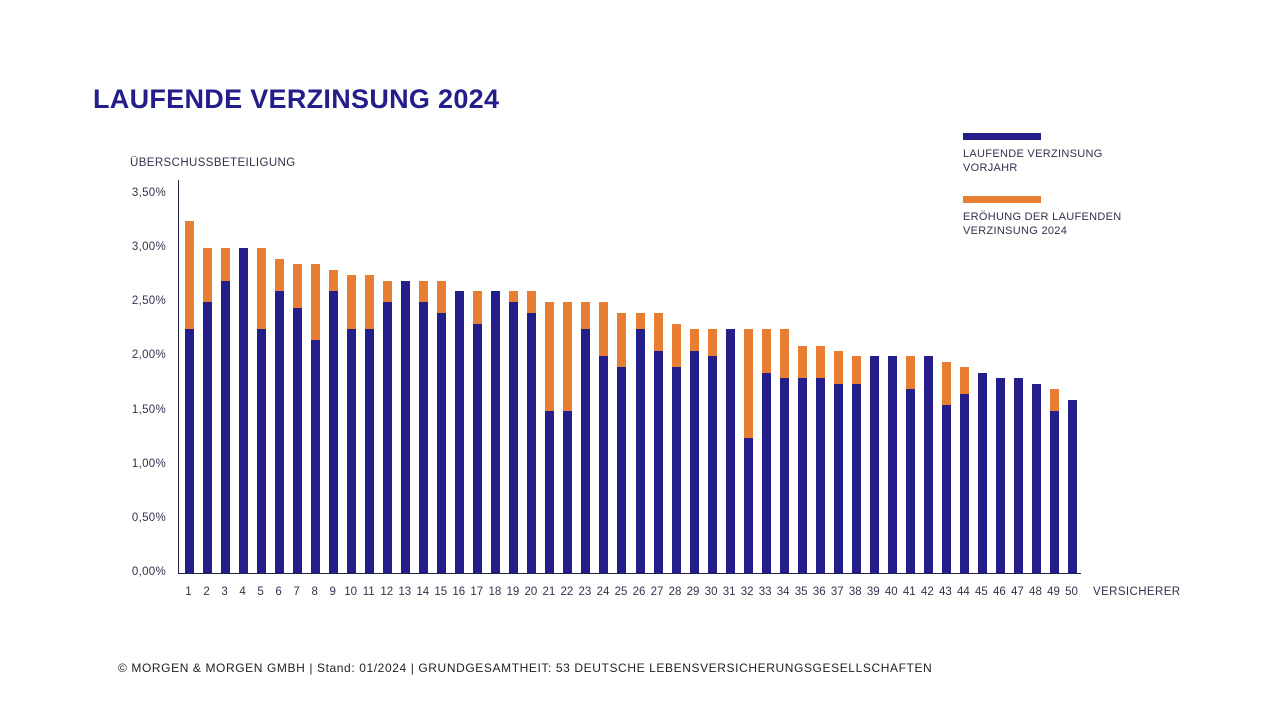 Image resolution: width=1280 pixels, height=720 pixels. Describe the element at coordinates (405, 592) in the screenshot. I see `x-tick-label: 13` at that location.